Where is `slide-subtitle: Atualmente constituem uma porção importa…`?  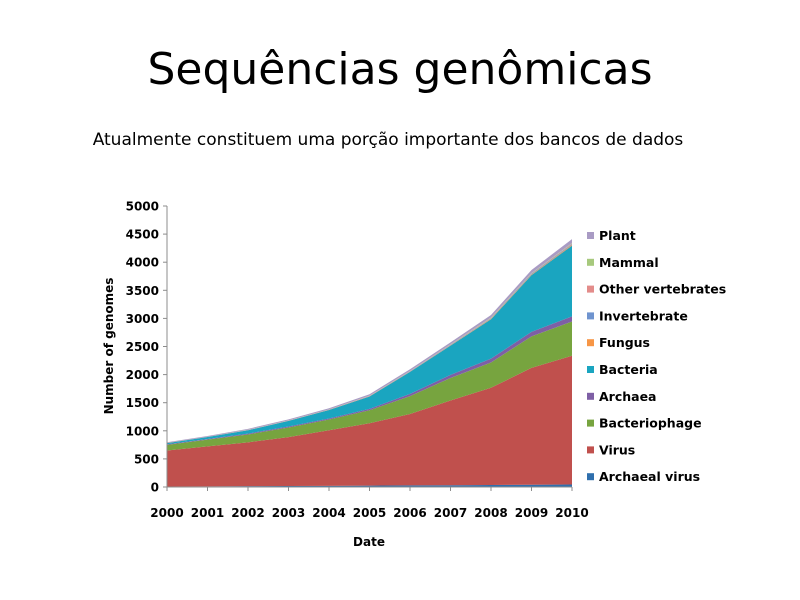 slide-subtitle: Atualmente constituem uma porção importa… is located at coordinates (388, 140).